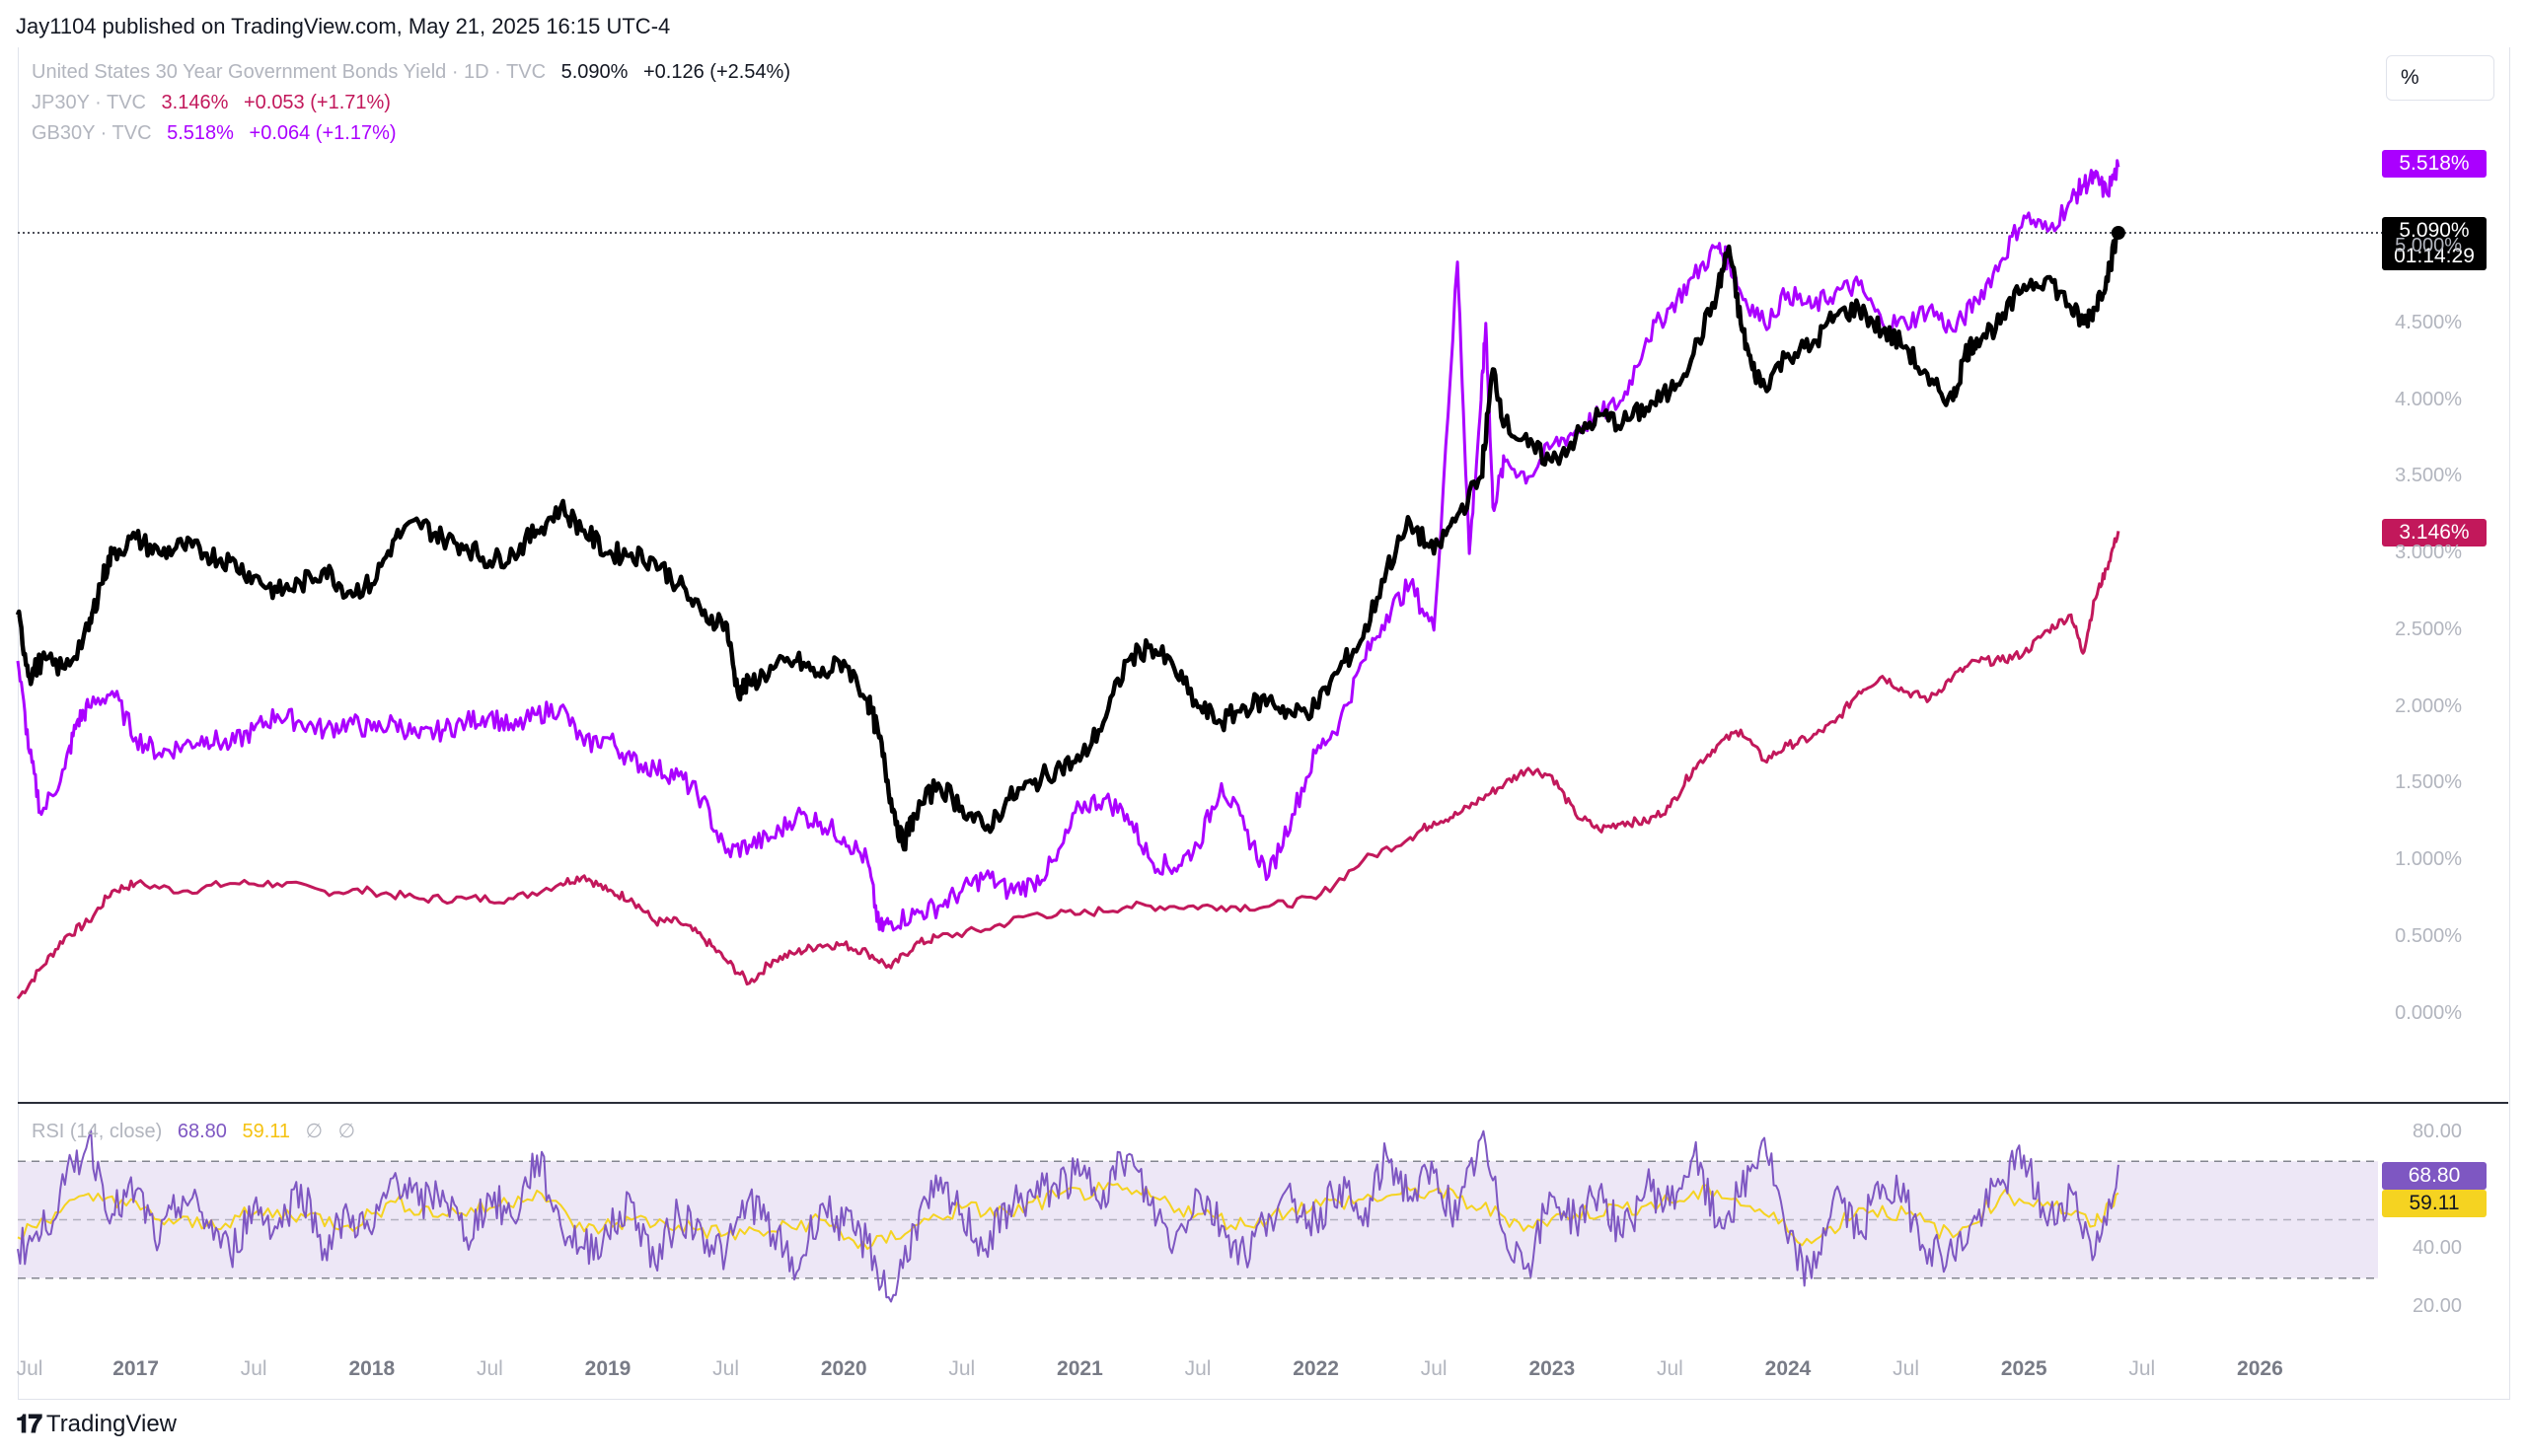 This screenshot has width=2526, height=1456. I want to click on rsi-tick-label: 80.00, so click(2437, 1131).